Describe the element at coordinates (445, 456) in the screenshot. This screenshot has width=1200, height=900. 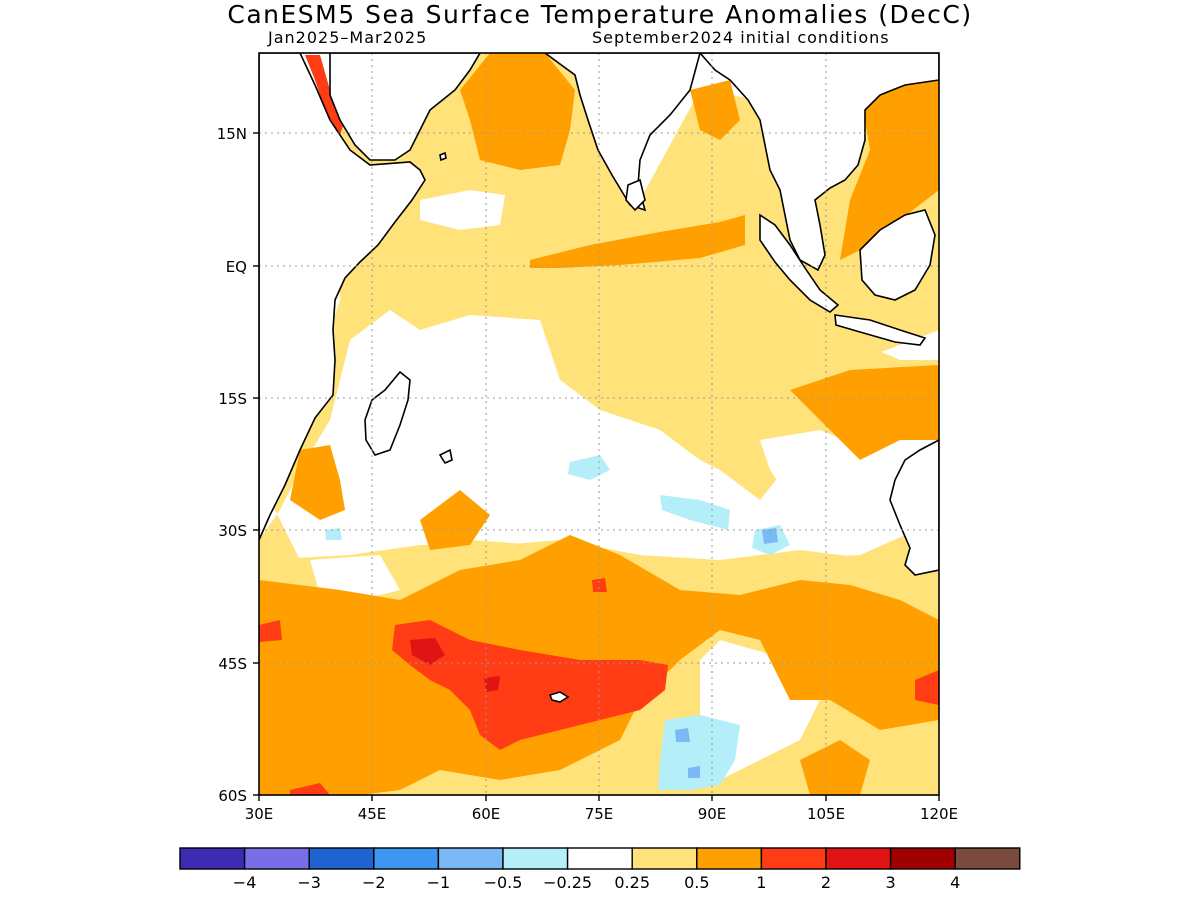
I see `maldives-island` at that location.